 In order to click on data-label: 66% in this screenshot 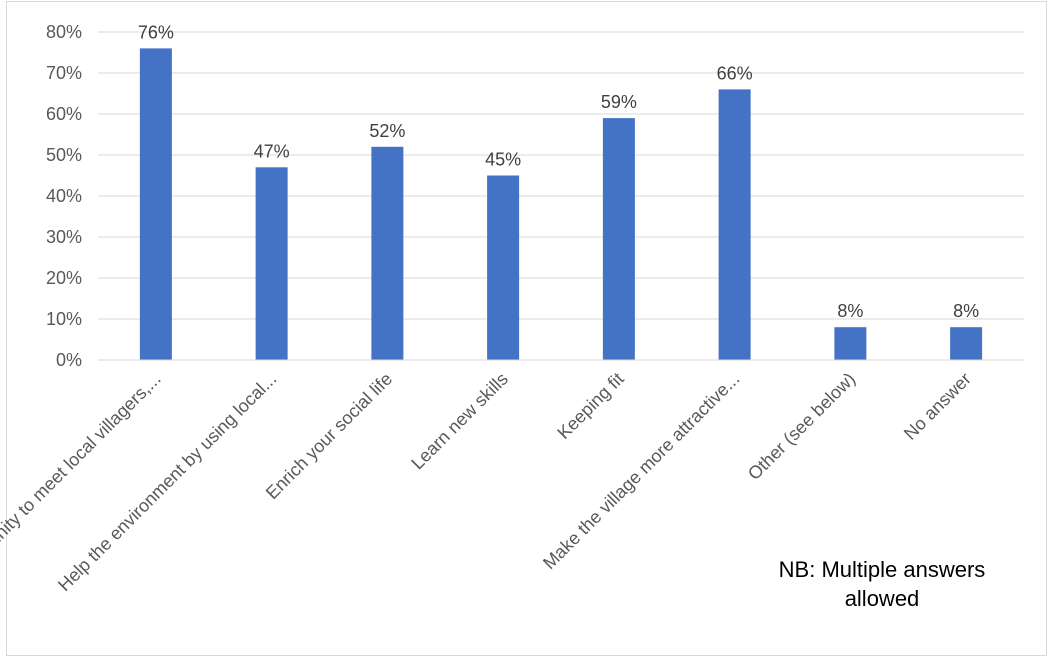, I will do `click(735, 73)`.